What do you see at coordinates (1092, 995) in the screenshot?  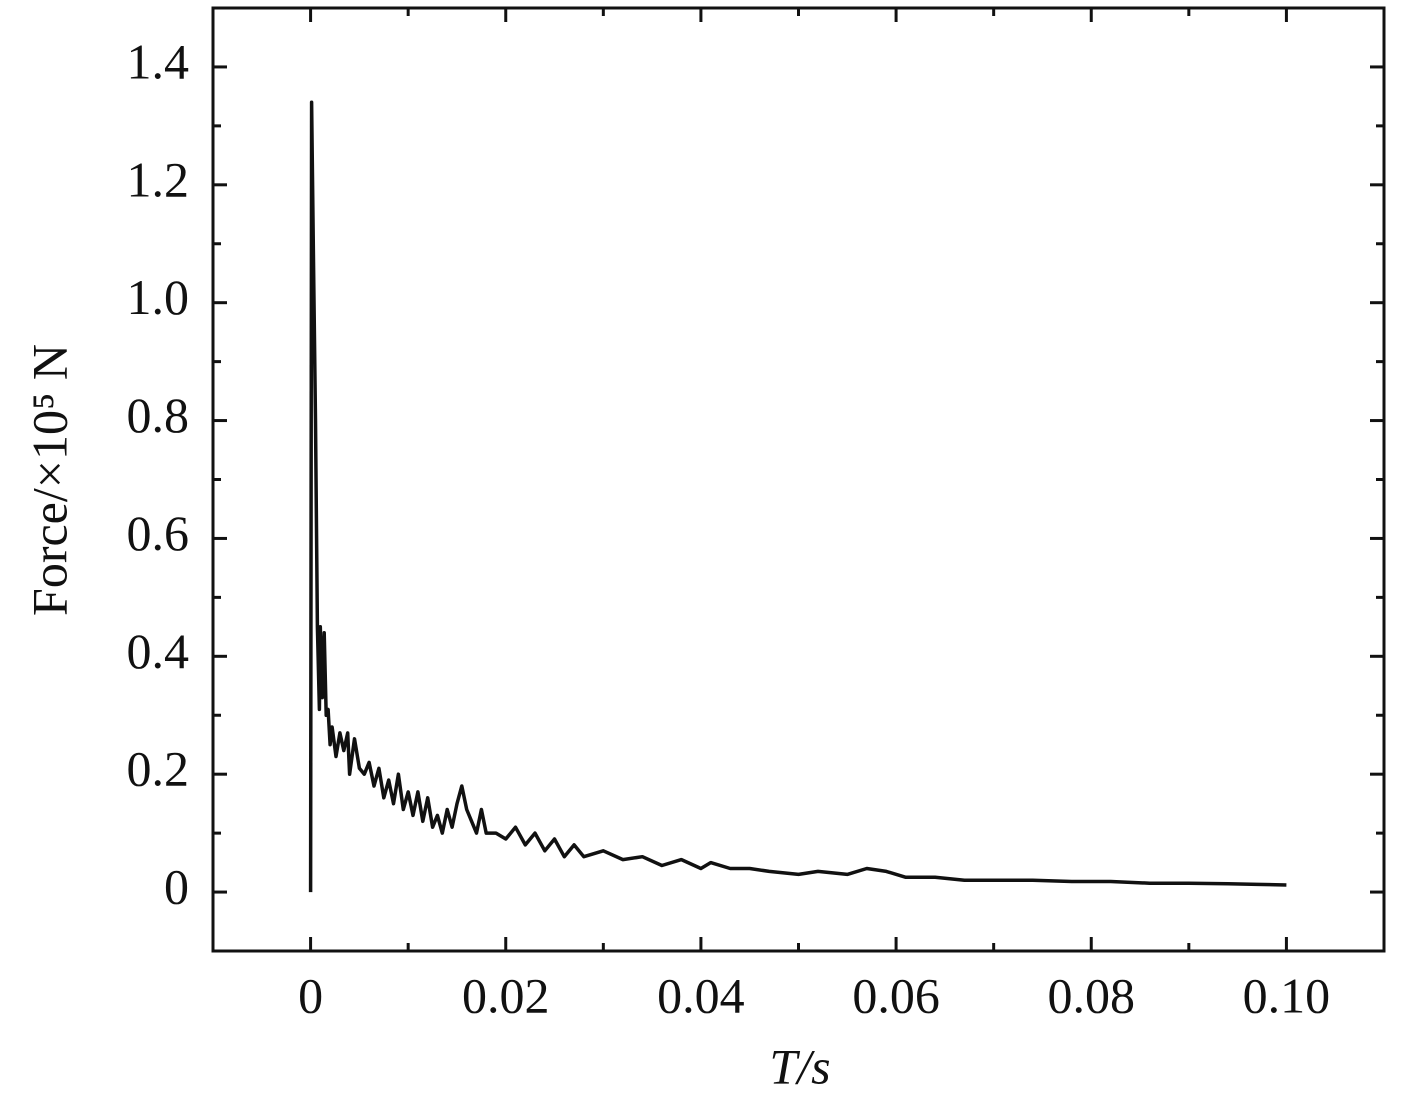 I see `x-tick-label: 0.08` at bounding box center [1092, 995].